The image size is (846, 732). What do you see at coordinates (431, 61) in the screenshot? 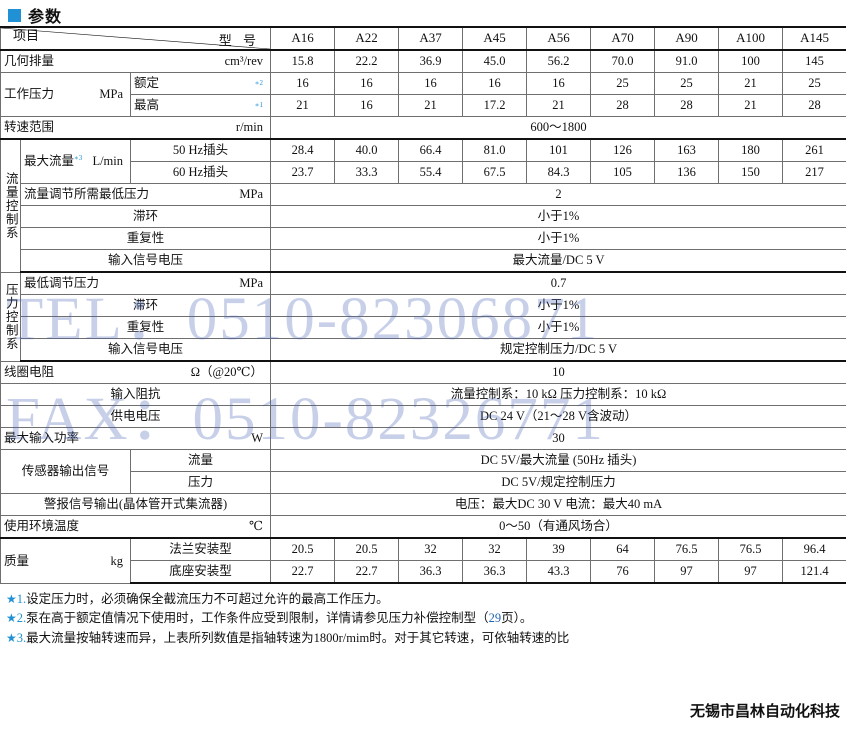
I see `cell-displacement-a37: 36.9` at bounding box center [431, 61].